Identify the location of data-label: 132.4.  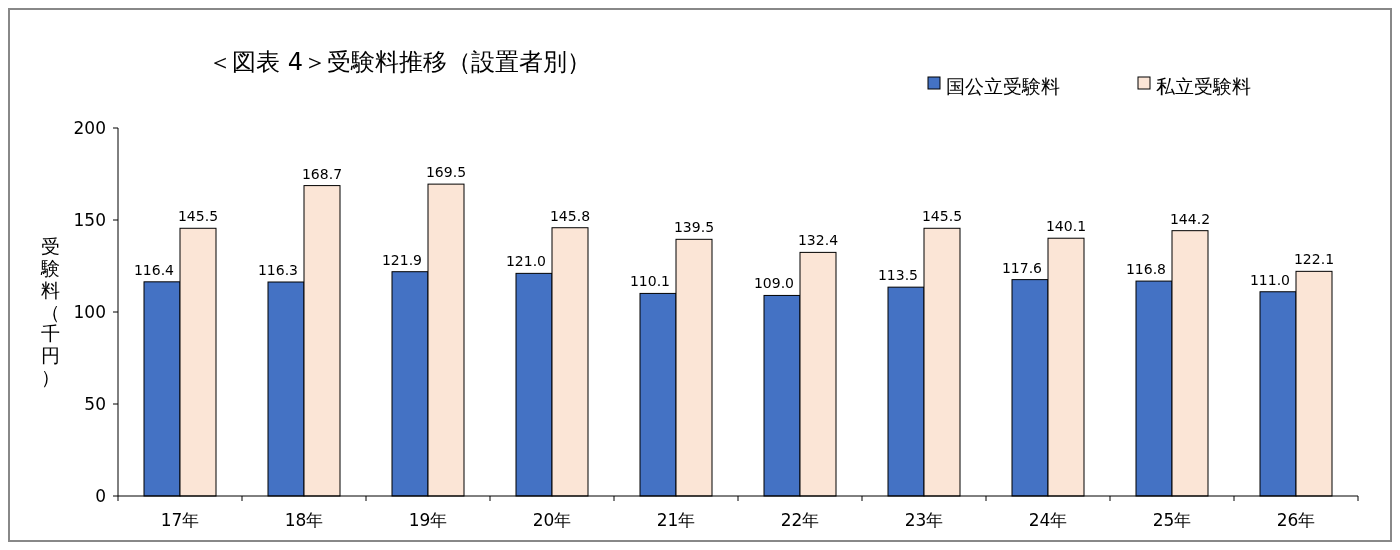
(818, 240).